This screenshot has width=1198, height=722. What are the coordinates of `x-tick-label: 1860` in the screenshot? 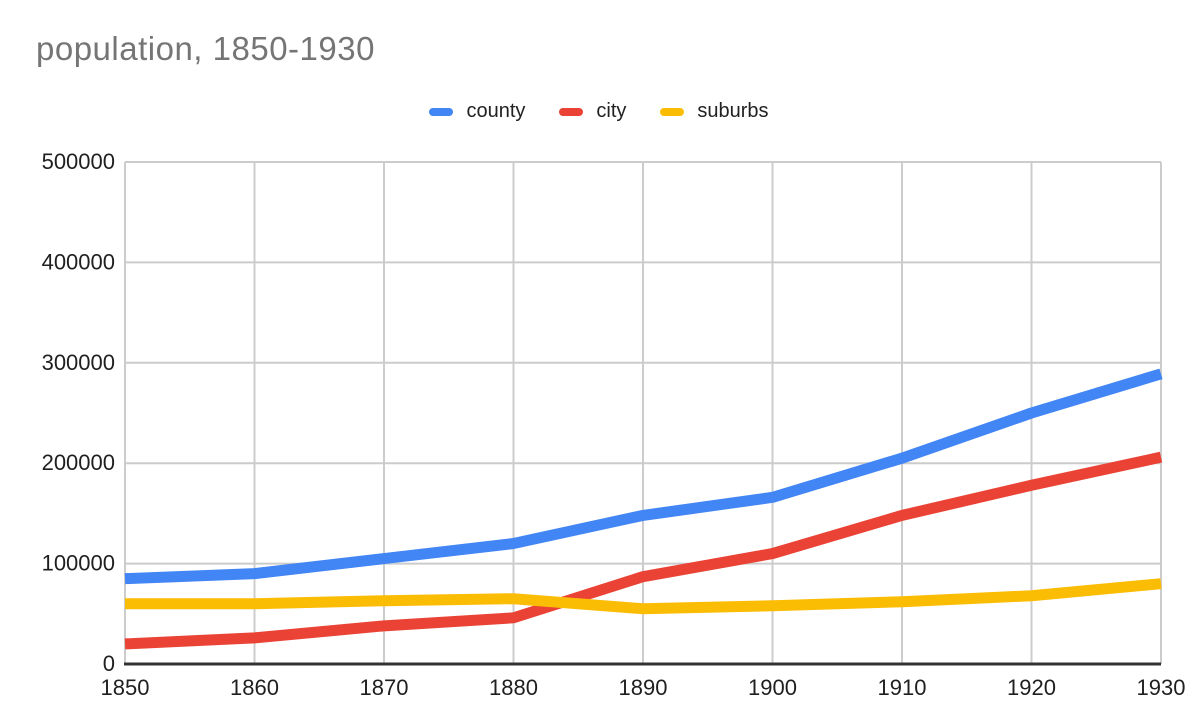 It's located at (254, 687).